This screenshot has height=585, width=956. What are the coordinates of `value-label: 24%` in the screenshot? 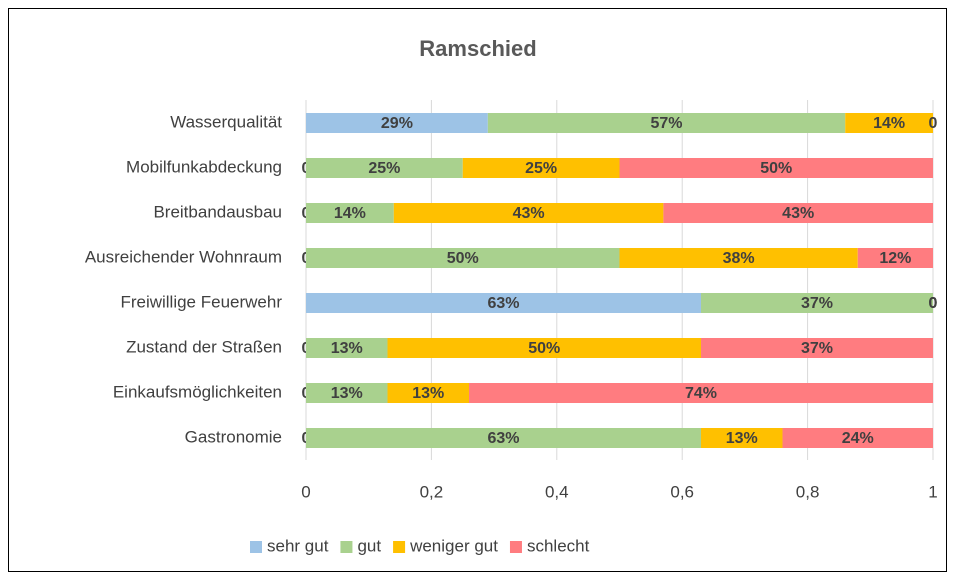 It's located at (858, 438).